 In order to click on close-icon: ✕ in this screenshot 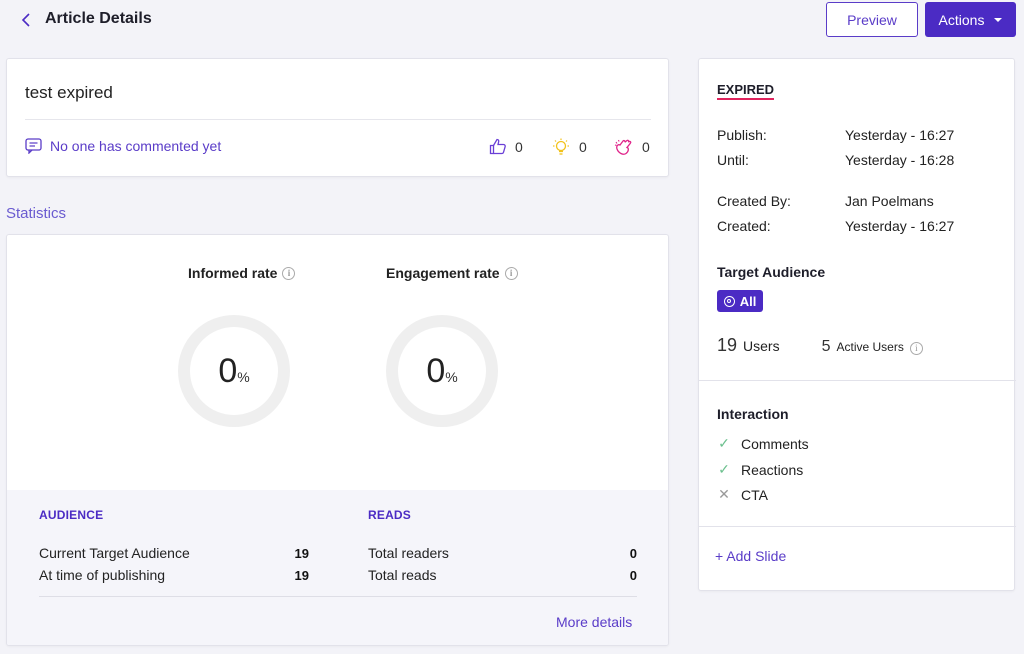, I will do `click(724, 494)`.